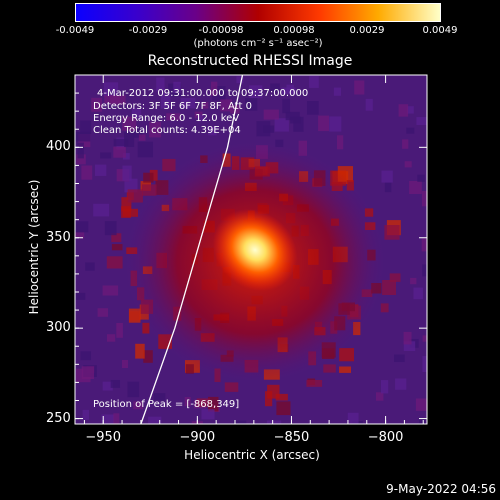  I want to click on colorbar-tick-label: 0.0029, so click(367, 30).